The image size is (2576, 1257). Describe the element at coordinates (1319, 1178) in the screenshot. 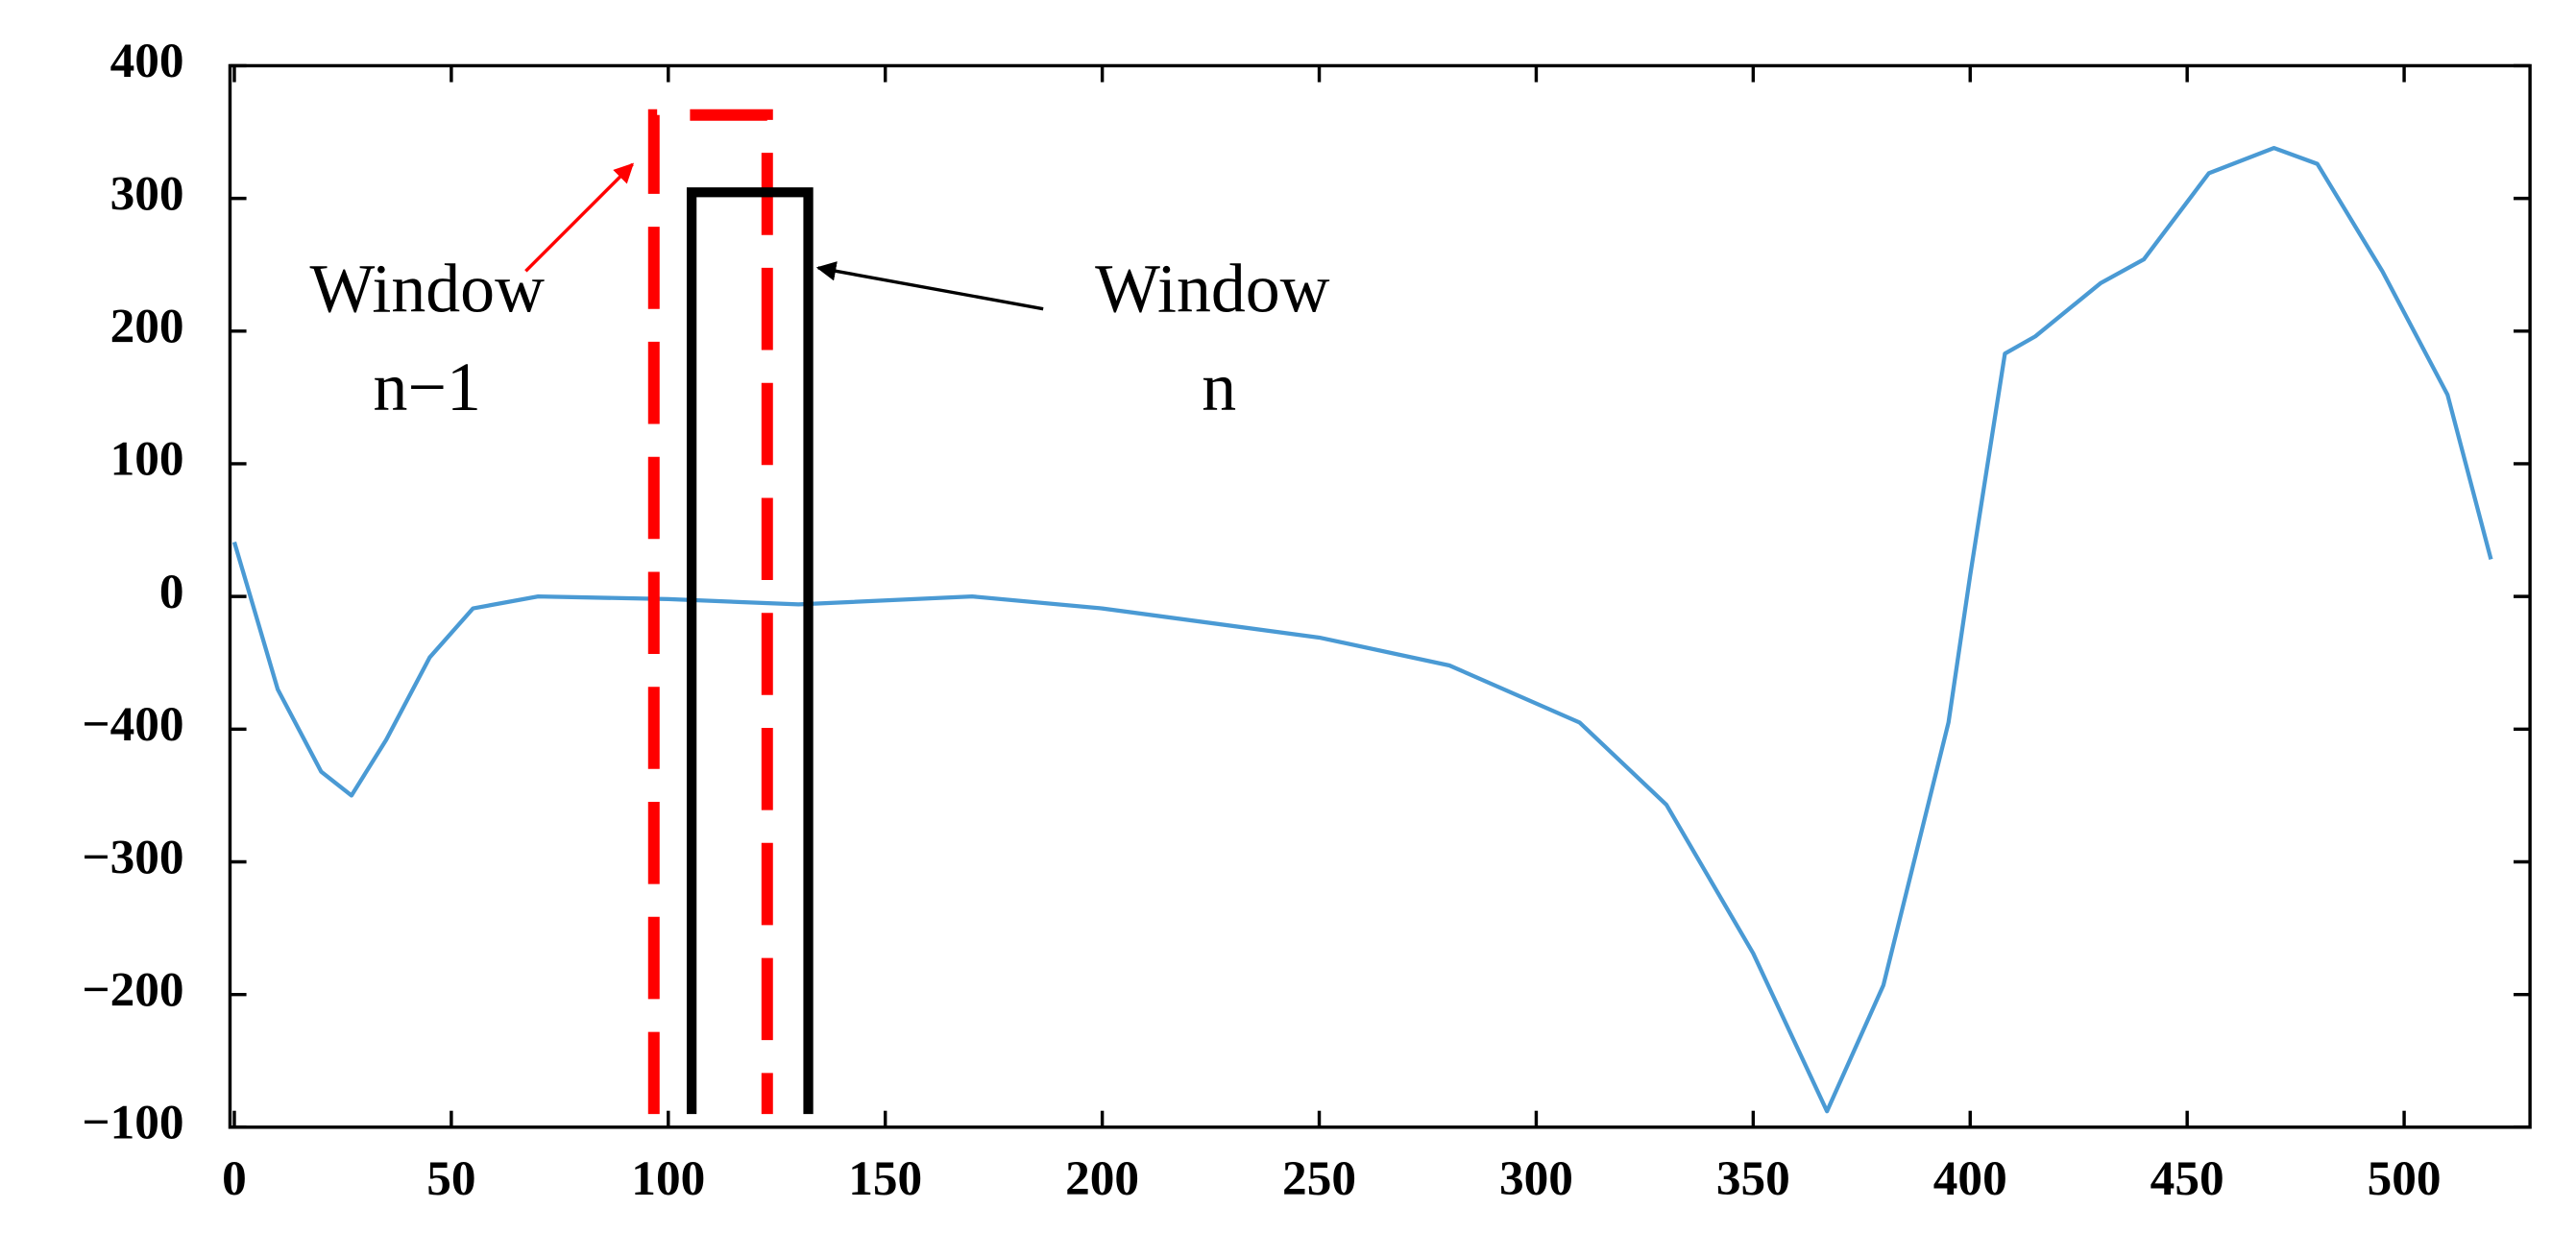

I see `x-tick-label: 250` at that location.